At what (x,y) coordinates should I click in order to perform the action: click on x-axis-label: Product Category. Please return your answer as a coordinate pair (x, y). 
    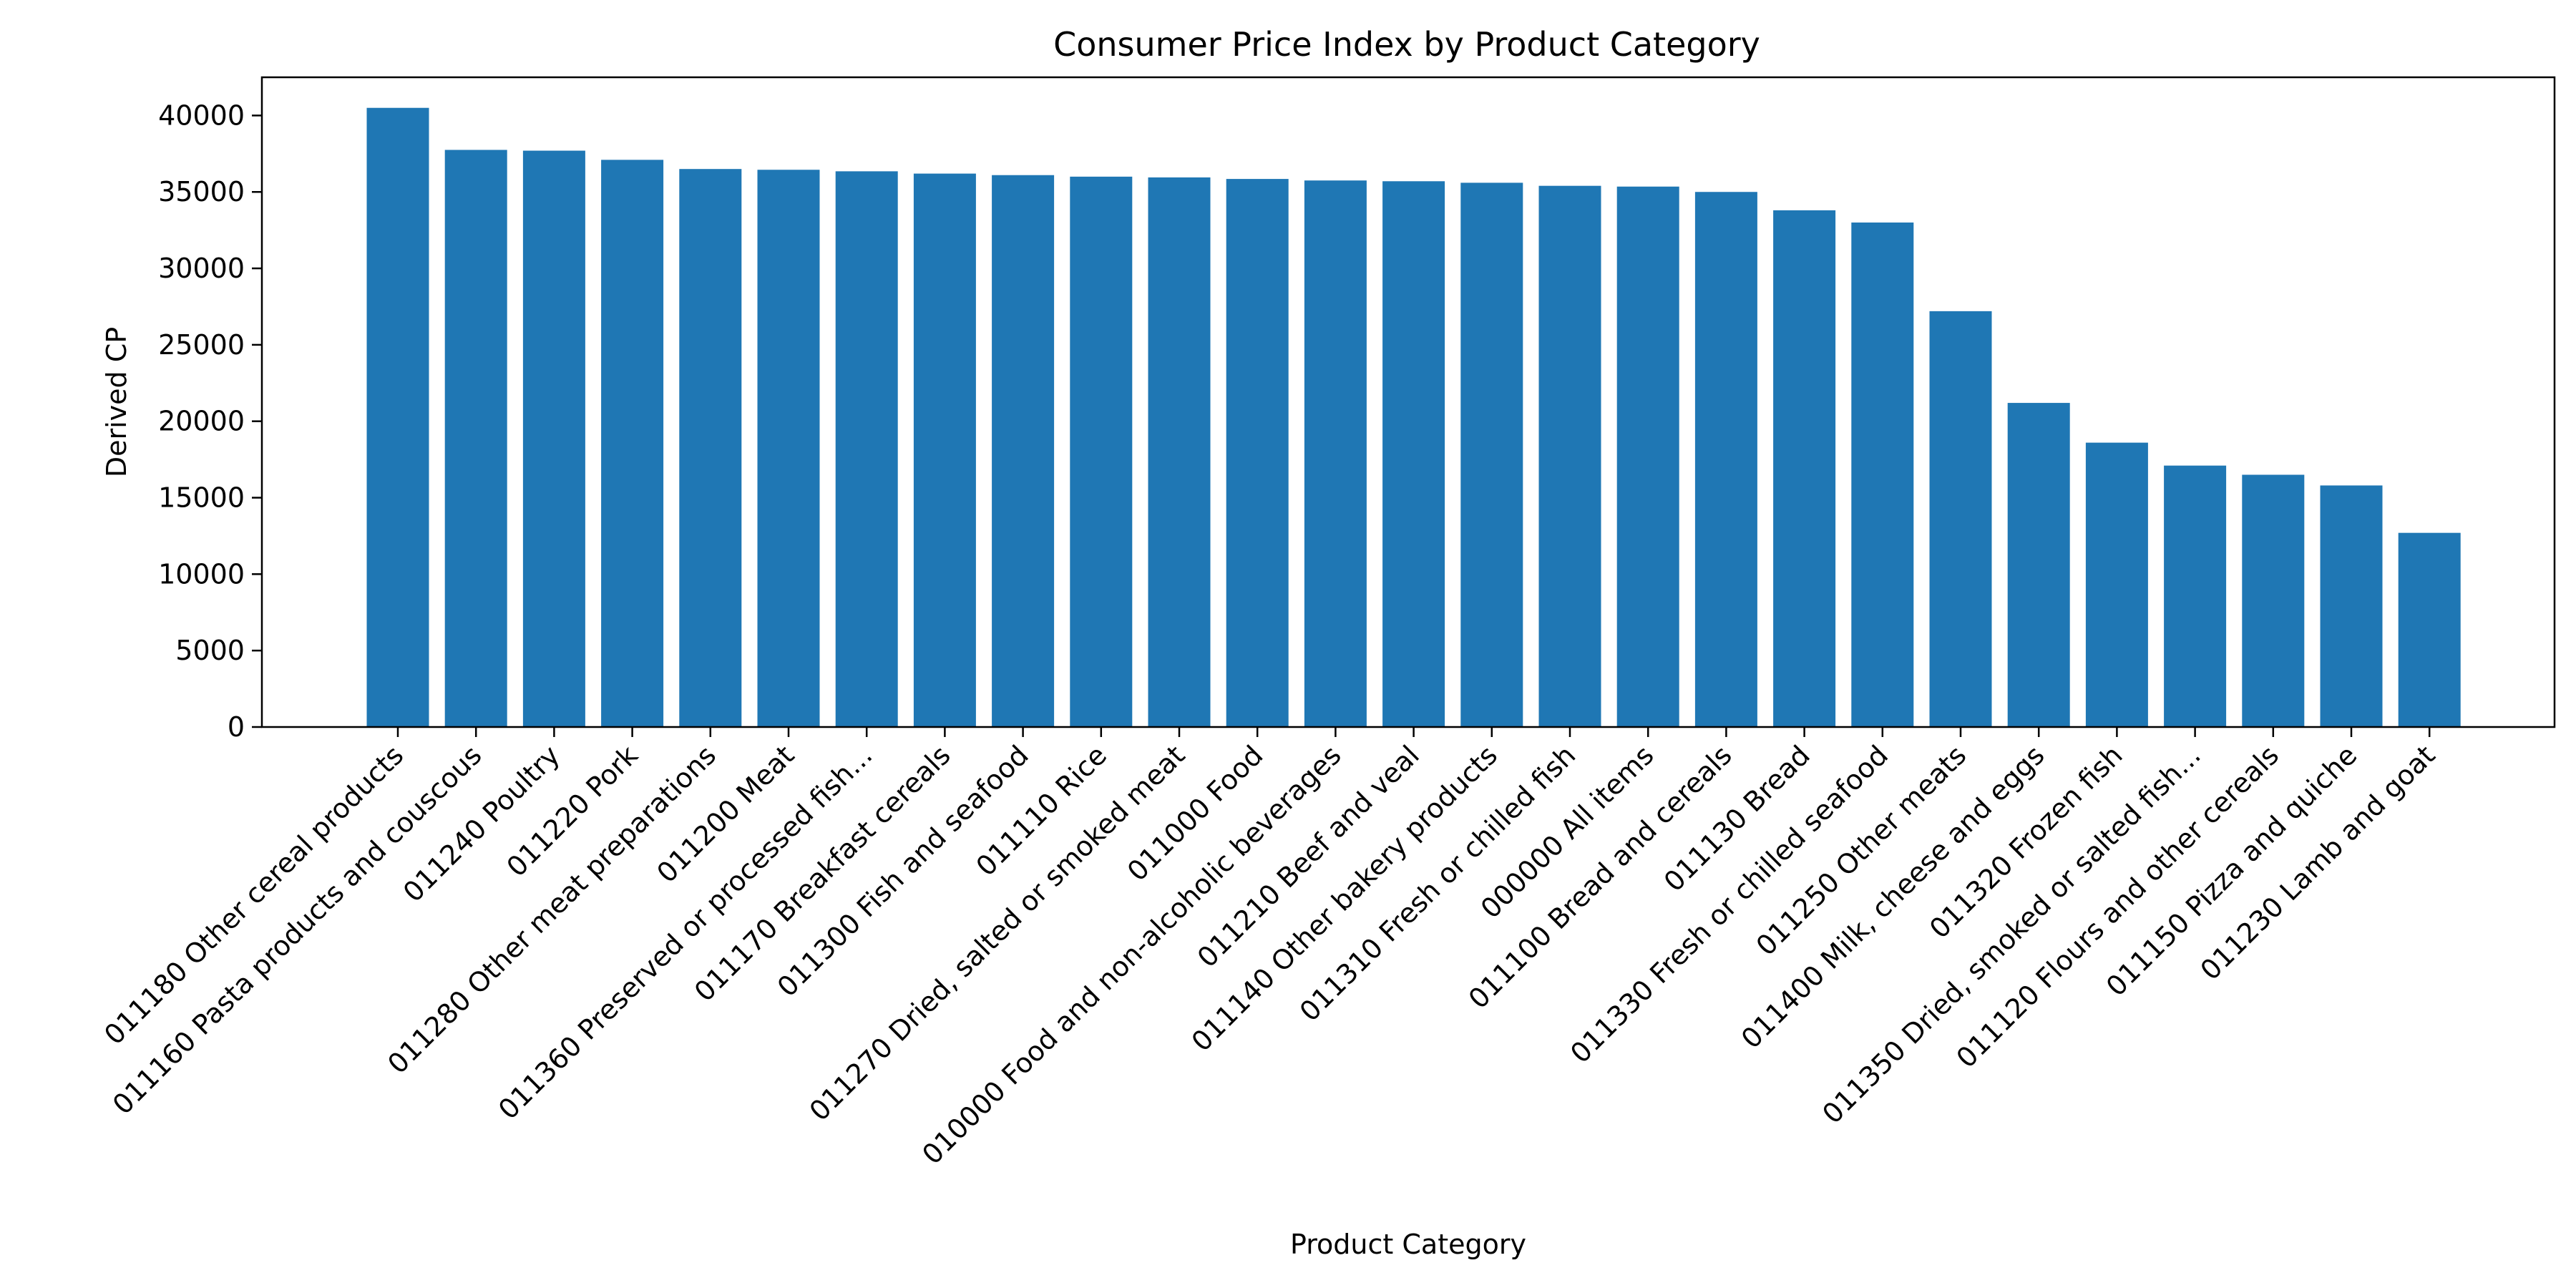
    Looking at the image, I should click on (1408, 1244).